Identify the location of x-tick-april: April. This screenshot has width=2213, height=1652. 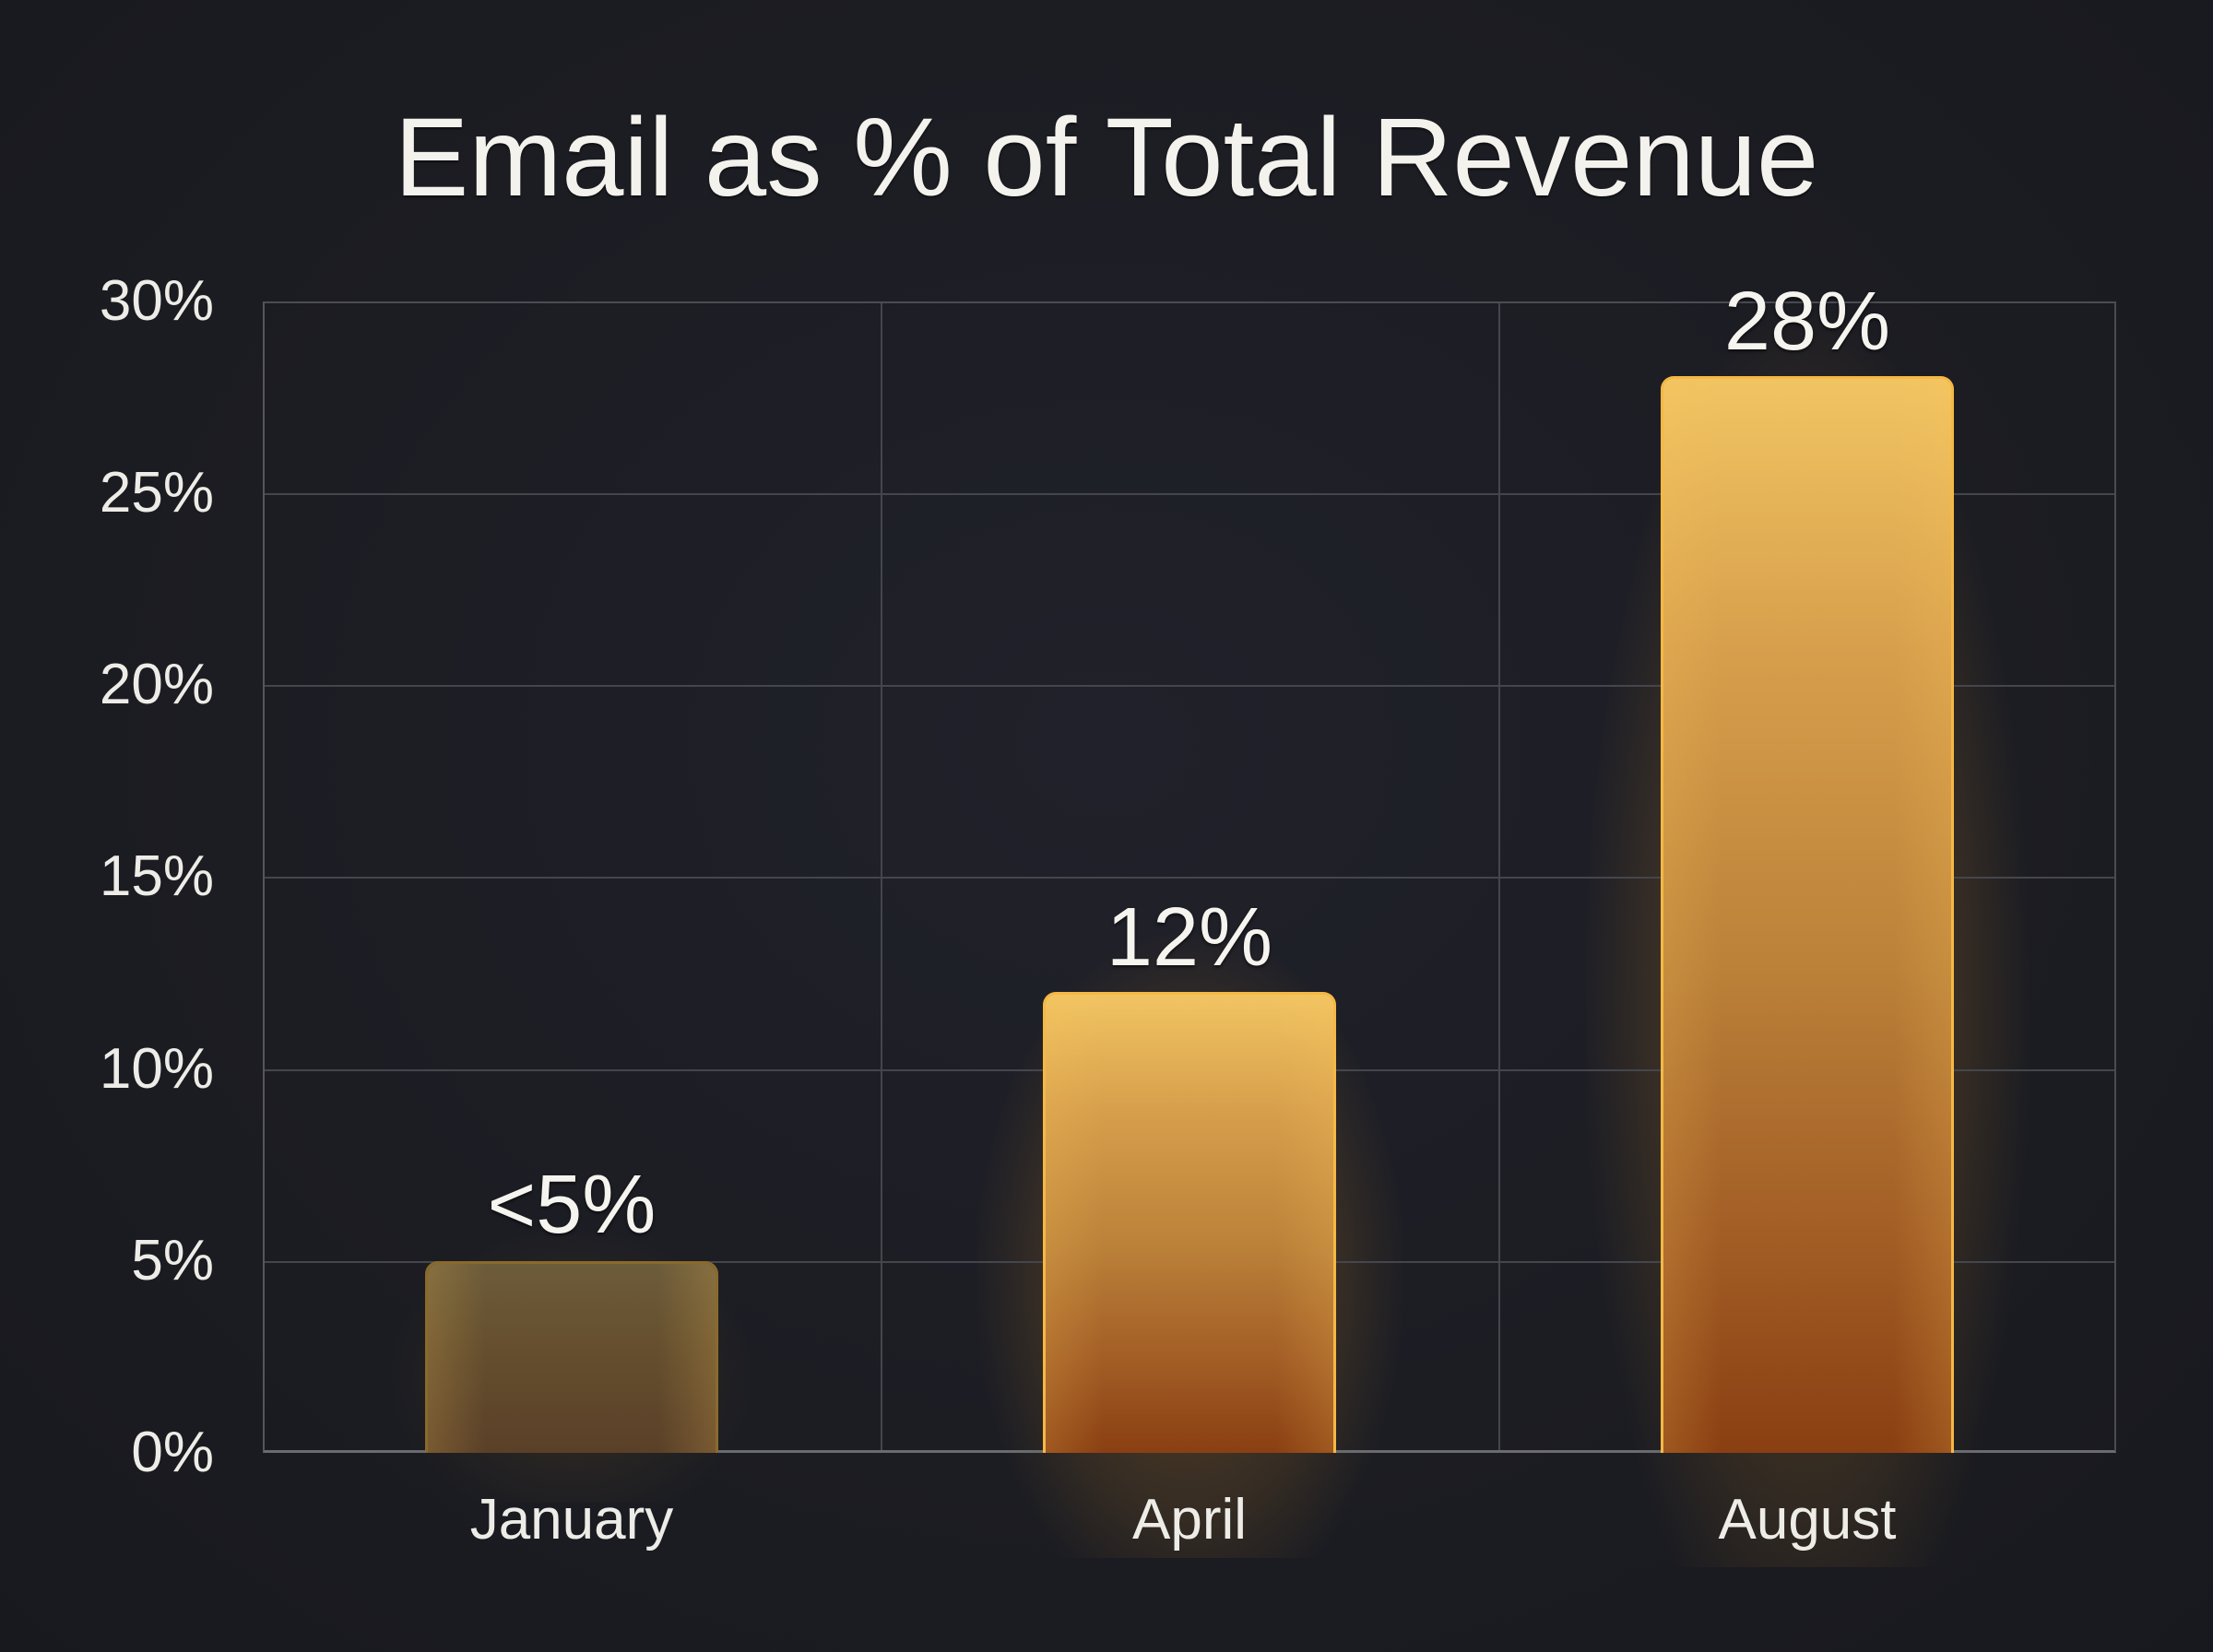
(1189, 1520).